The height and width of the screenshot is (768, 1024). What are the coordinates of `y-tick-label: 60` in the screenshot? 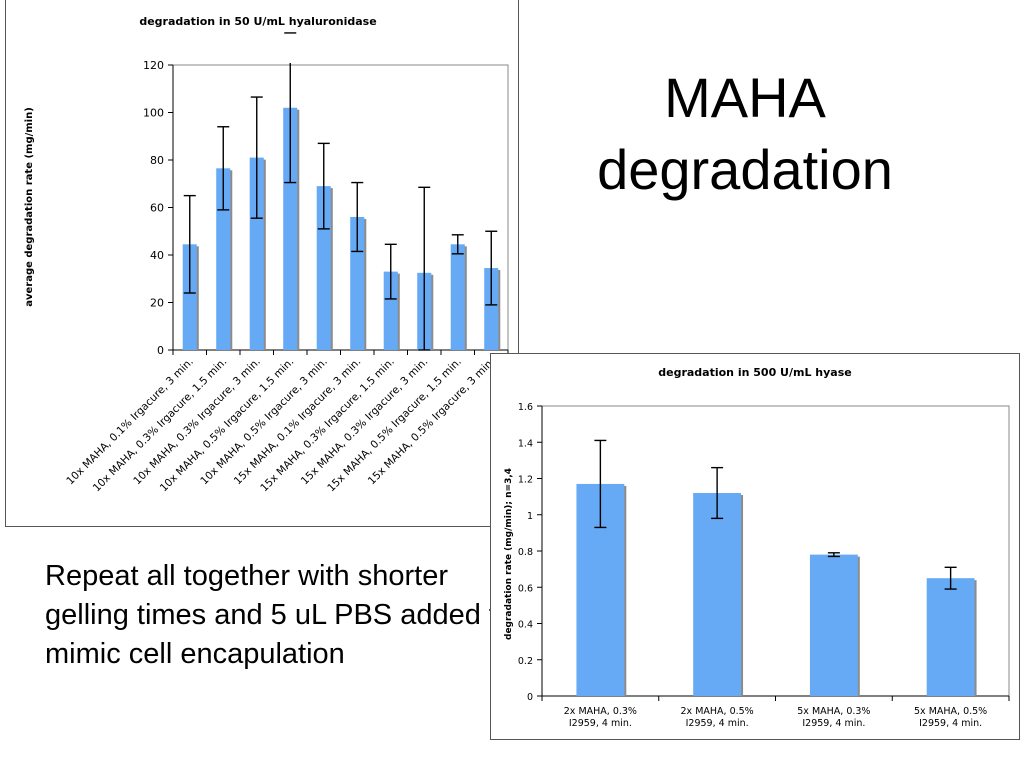 It's located at (157, 208).